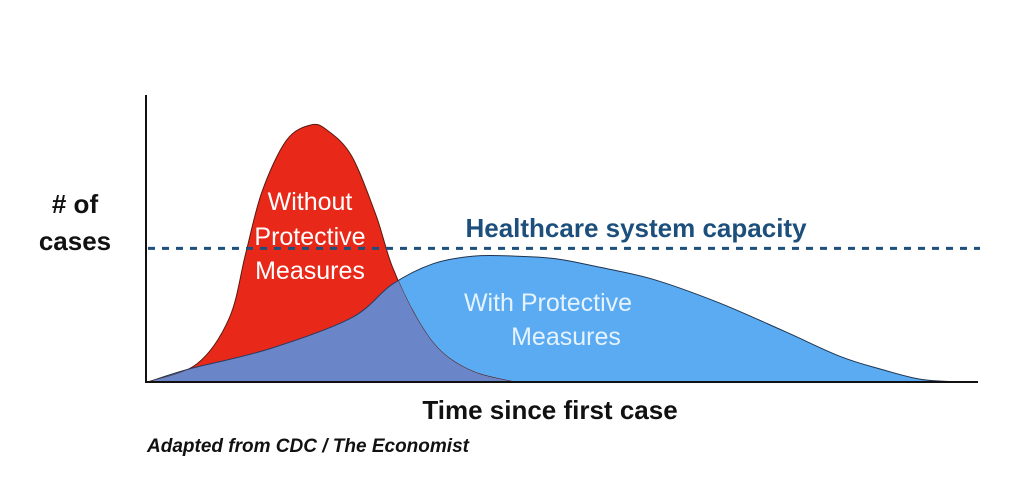 This screenshot has height=503, width=1024. I want to click on without-measures-label-line-3: Measures, so click(310, 271).